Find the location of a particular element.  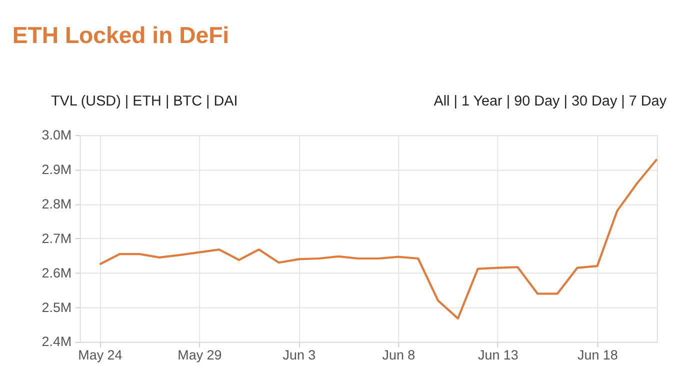

y-tick-label: 3.0M is located at coordinates (57, 134).